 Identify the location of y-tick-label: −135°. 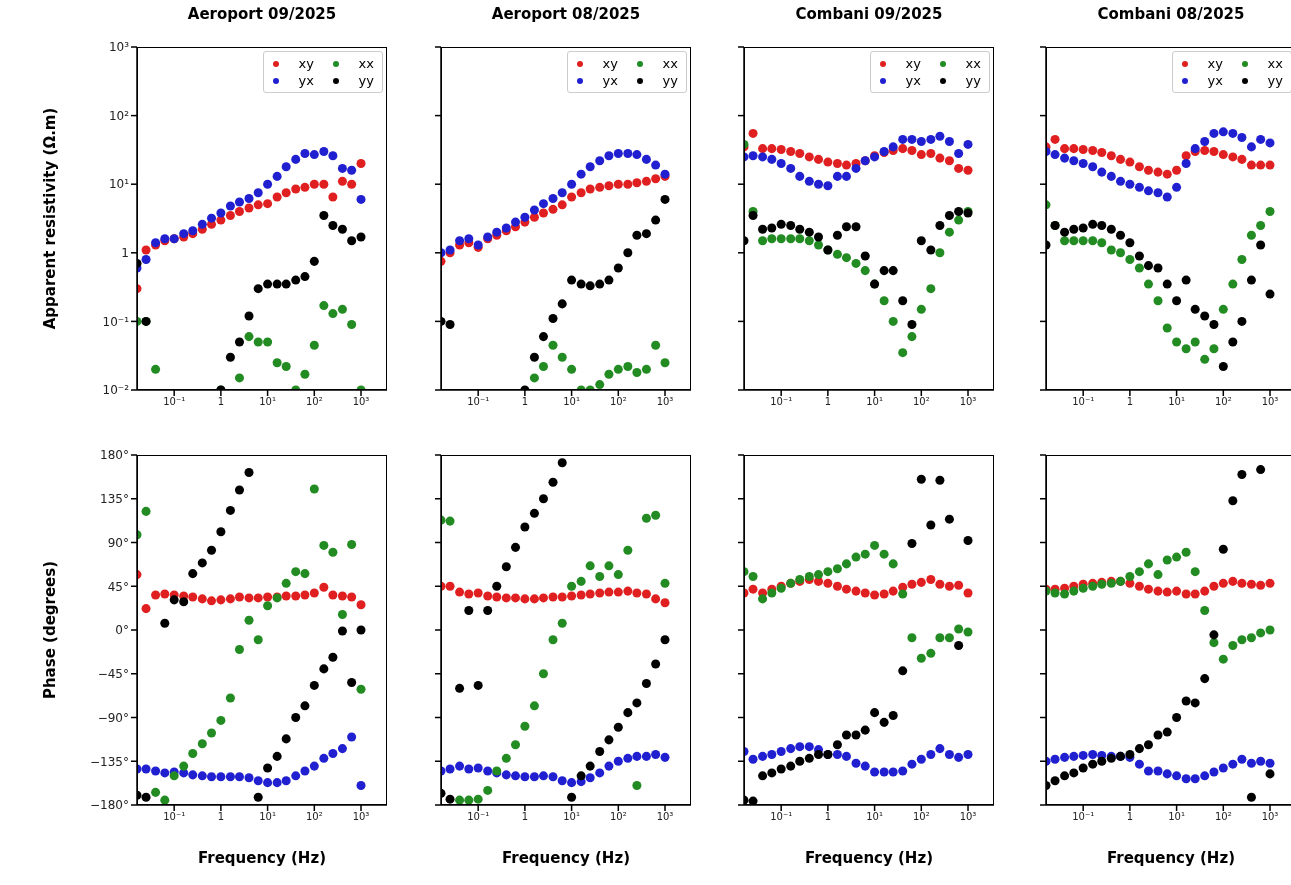
(109, 761).